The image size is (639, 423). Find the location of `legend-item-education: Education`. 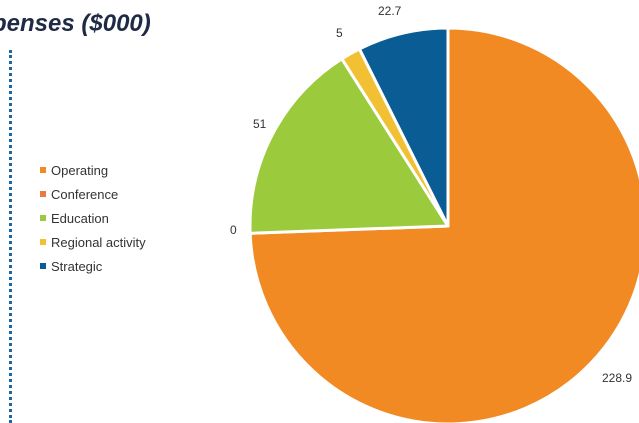

legend-item-education: Education is located at coordinates (93, 218).